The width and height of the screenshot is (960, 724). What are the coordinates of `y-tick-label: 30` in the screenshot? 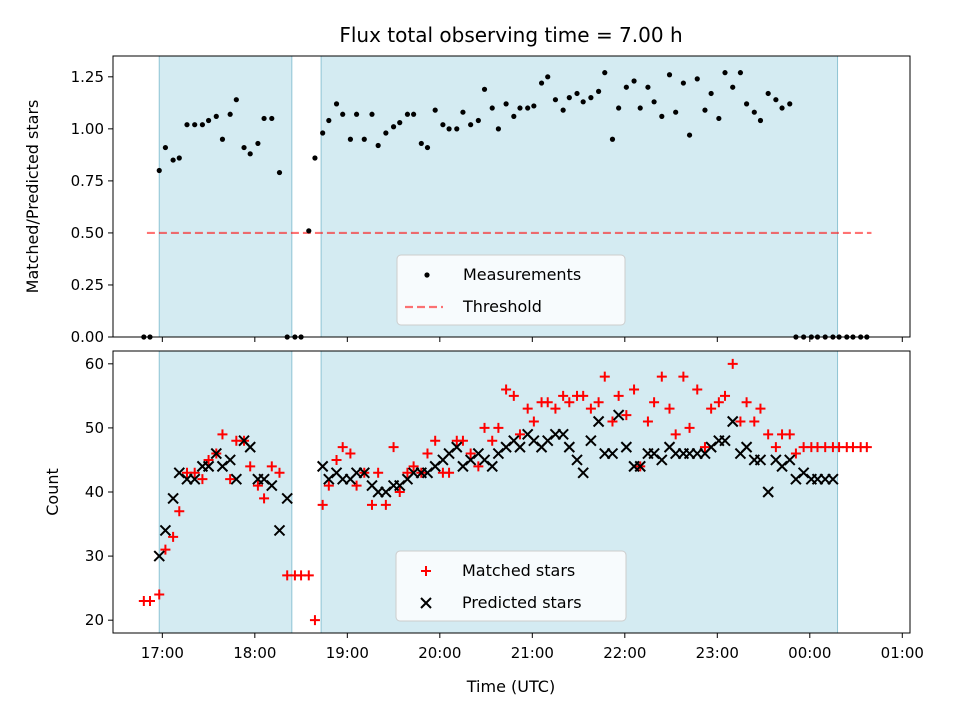 It's located at (94, 556).